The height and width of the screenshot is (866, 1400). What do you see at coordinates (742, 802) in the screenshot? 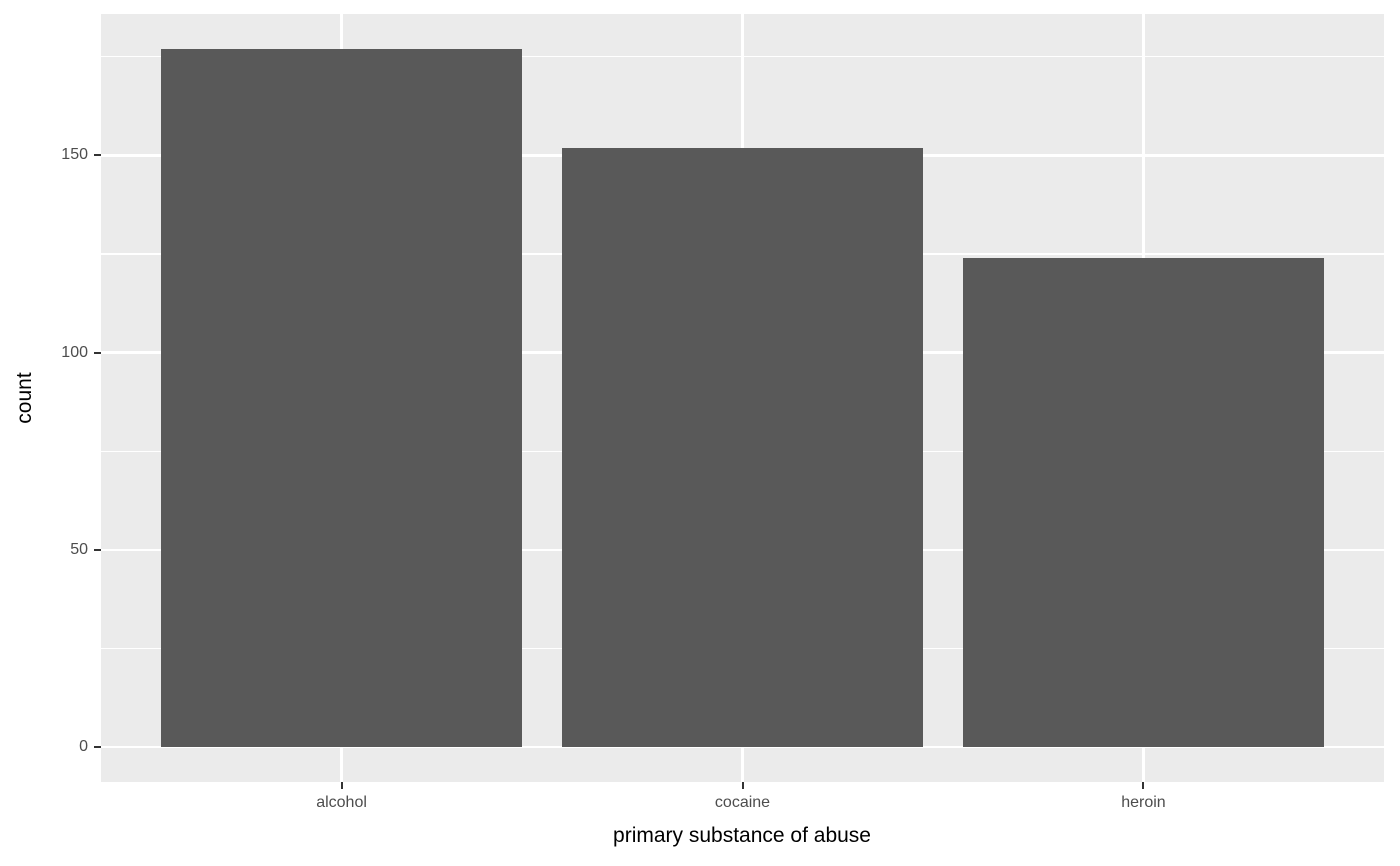
I see `x-tick-label-cocaine: cocaine` at bounding box center [742, 802].